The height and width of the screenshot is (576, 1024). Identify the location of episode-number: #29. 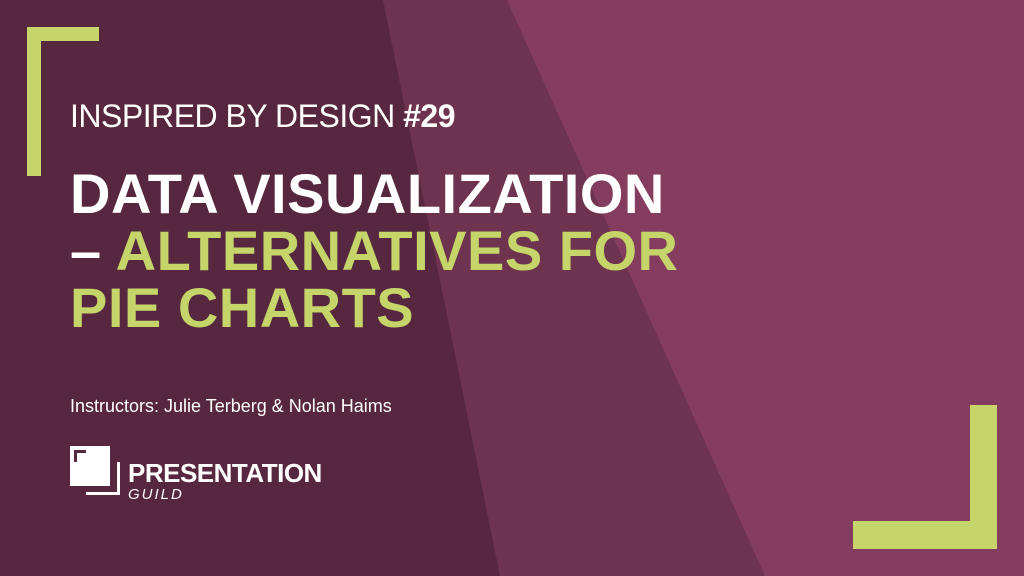
(429, 116).